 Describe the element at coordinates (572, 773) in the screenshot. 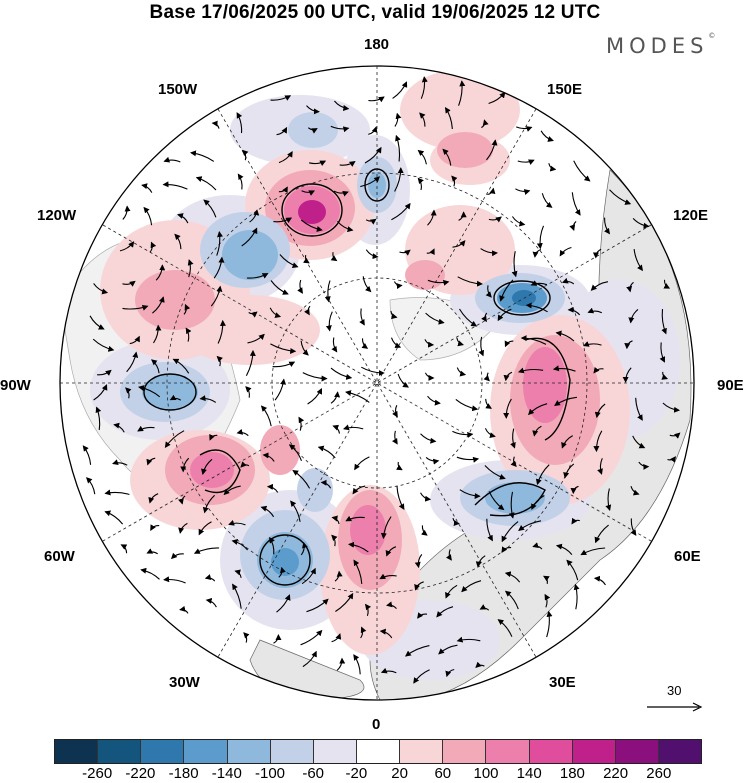

I see `colorbar-tick-label: 180` at that location.